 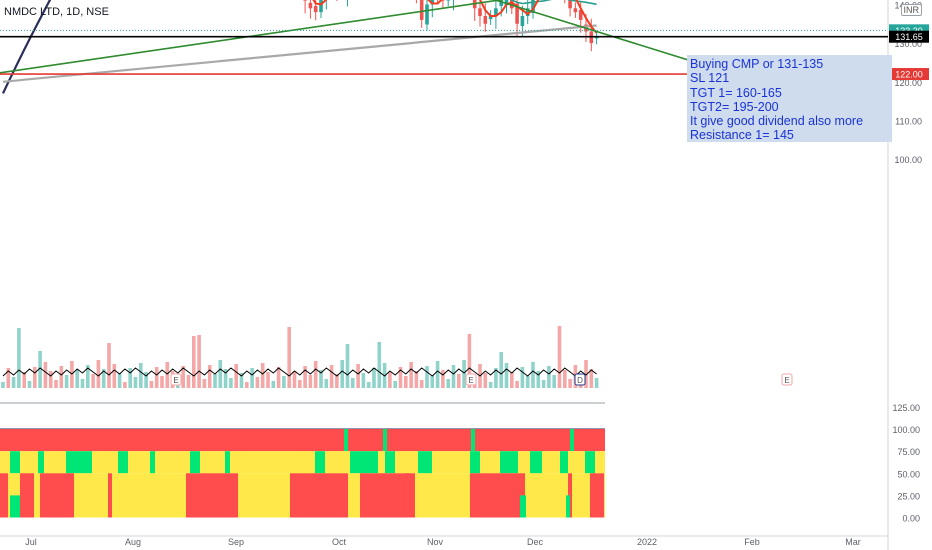 What do you see at coordinates (580, 380) in the screenshot?
I see `event-marker-label: D` at bounding box center [580, 380].